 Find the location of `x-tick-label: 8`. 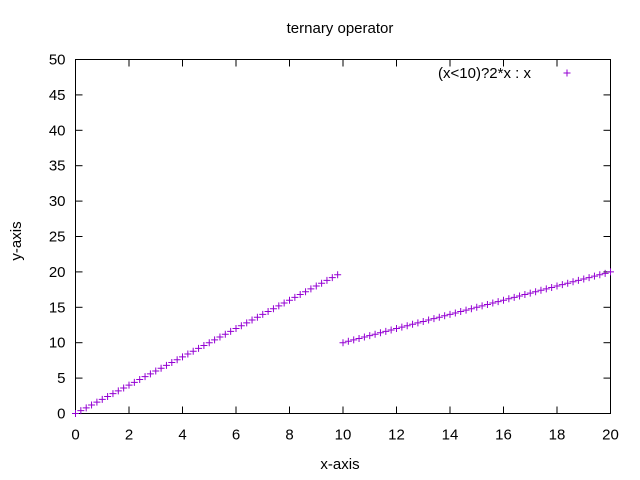

x-tick-label: 8 is located at coordinates (289, 435).